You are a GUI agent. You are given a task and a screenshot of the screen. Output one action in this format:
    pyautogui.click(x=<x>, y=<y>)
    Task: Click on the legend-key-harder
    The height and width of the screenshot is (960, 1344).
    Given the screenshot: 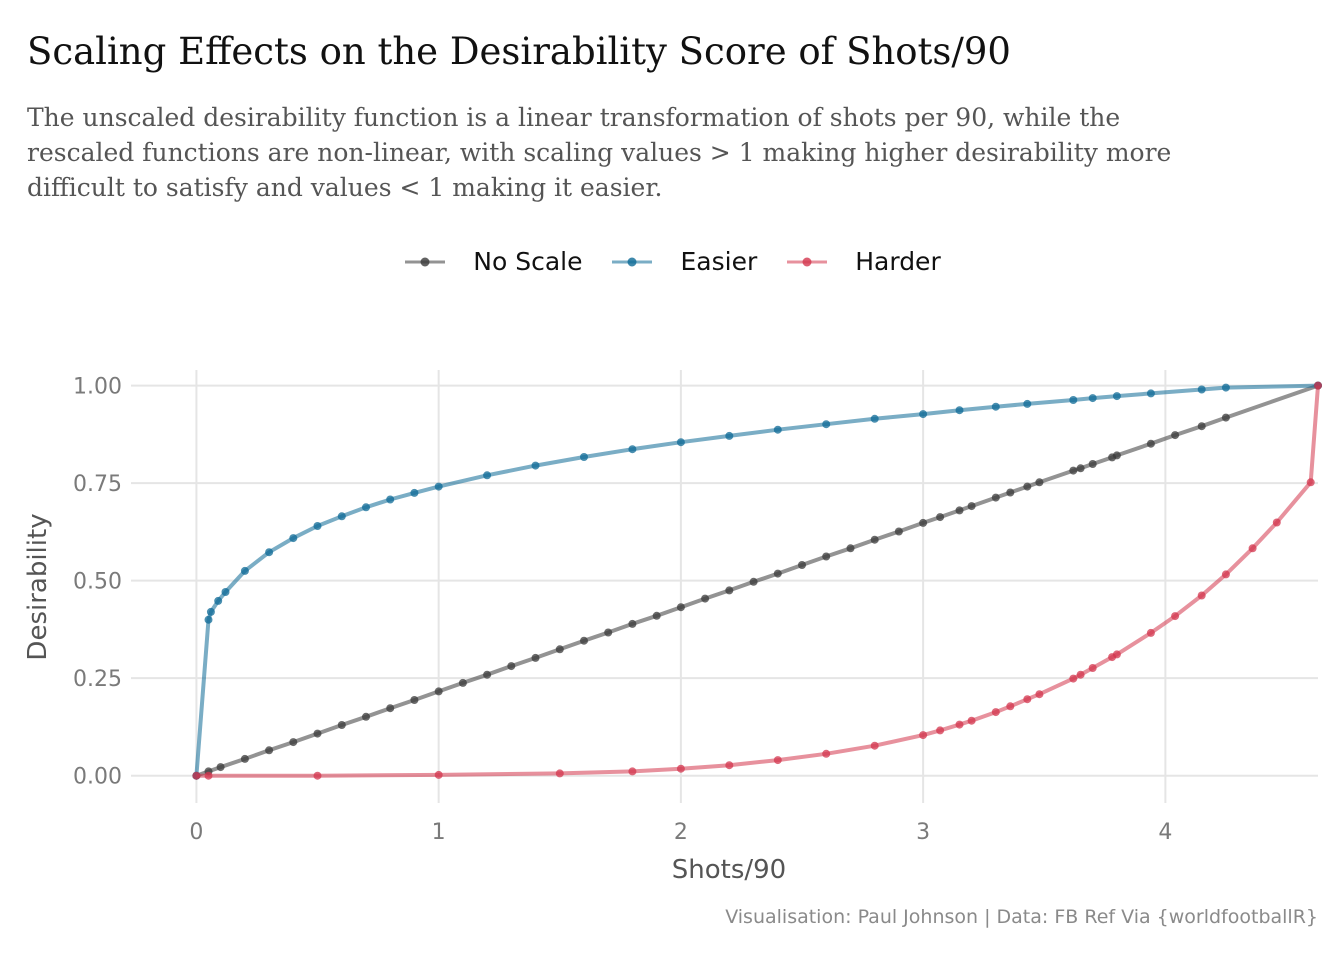 What is the action you would take?
    pyautogui.click(x=807, y=261)
    